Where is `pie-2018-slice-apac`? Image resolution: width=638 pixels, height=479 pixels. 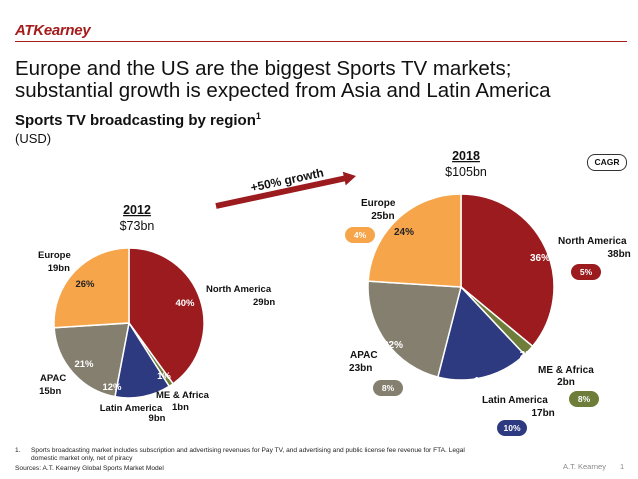 pie-2018-slice-apac is located at coordinates (414, 329).